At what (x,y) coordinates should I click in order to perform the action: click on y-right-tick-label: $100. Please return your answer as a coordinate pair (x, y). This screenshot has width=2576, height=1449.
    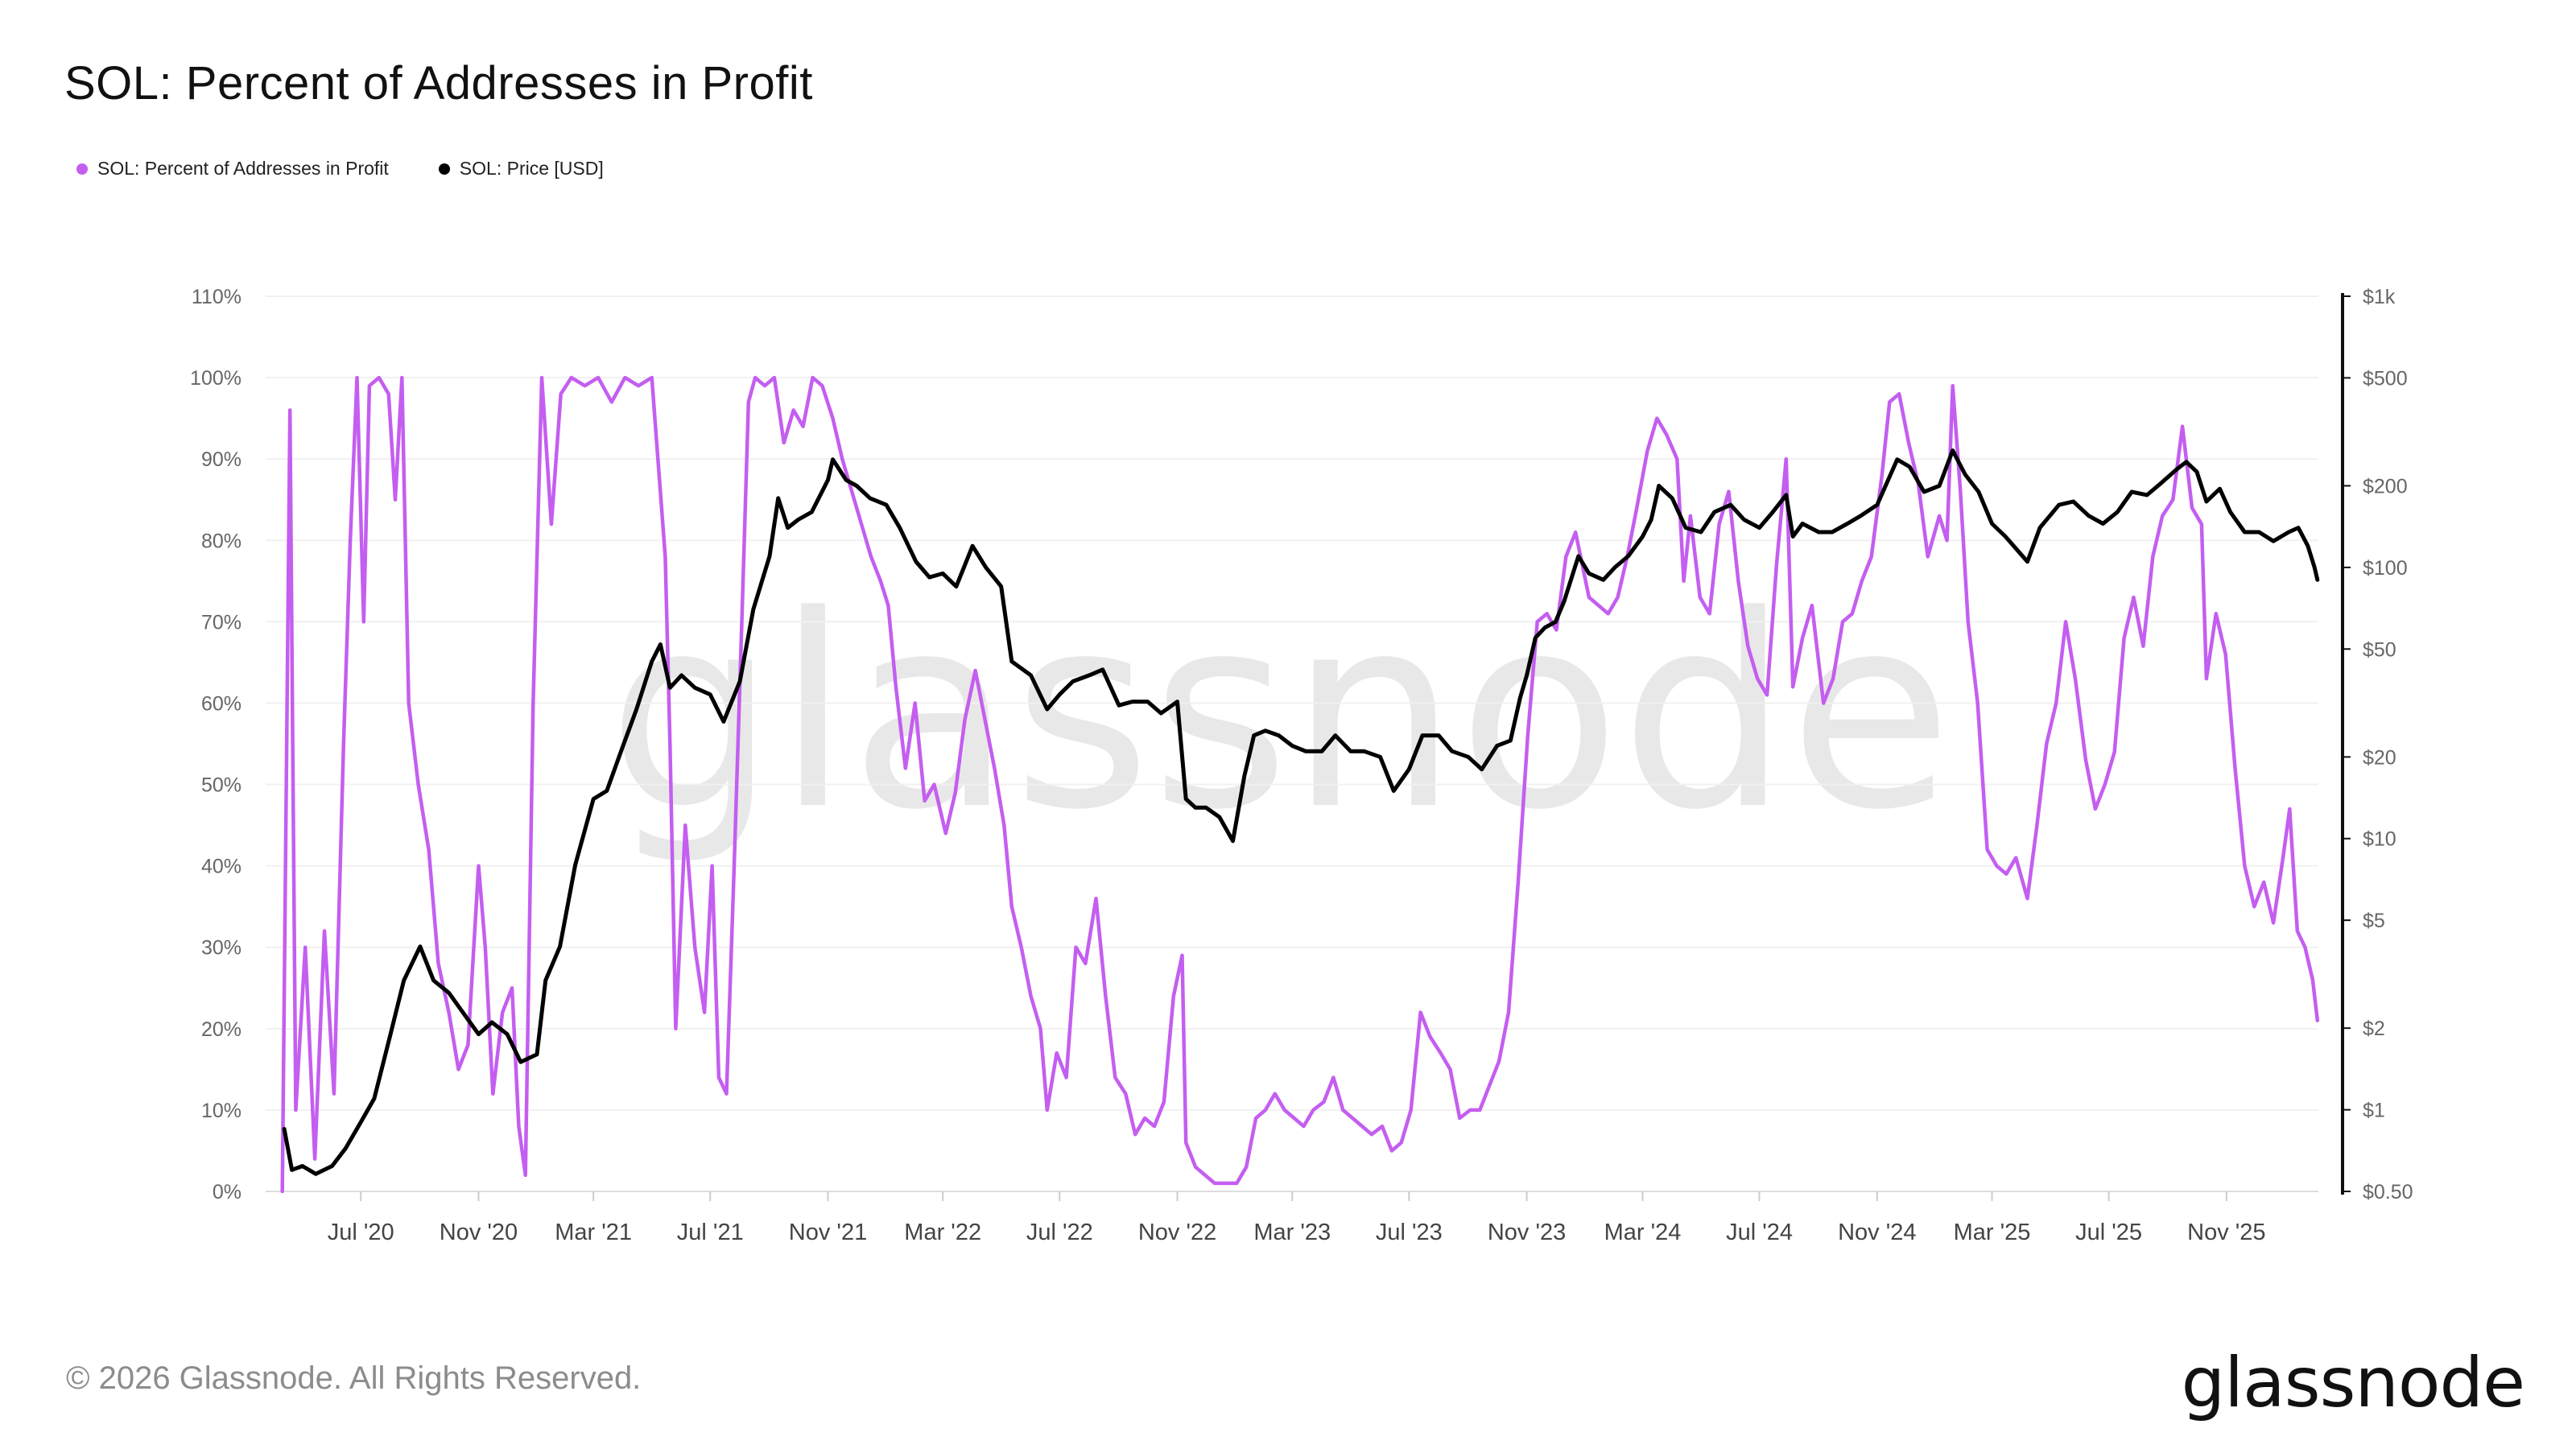
    Looking at the image, I should click on (2385, 568).